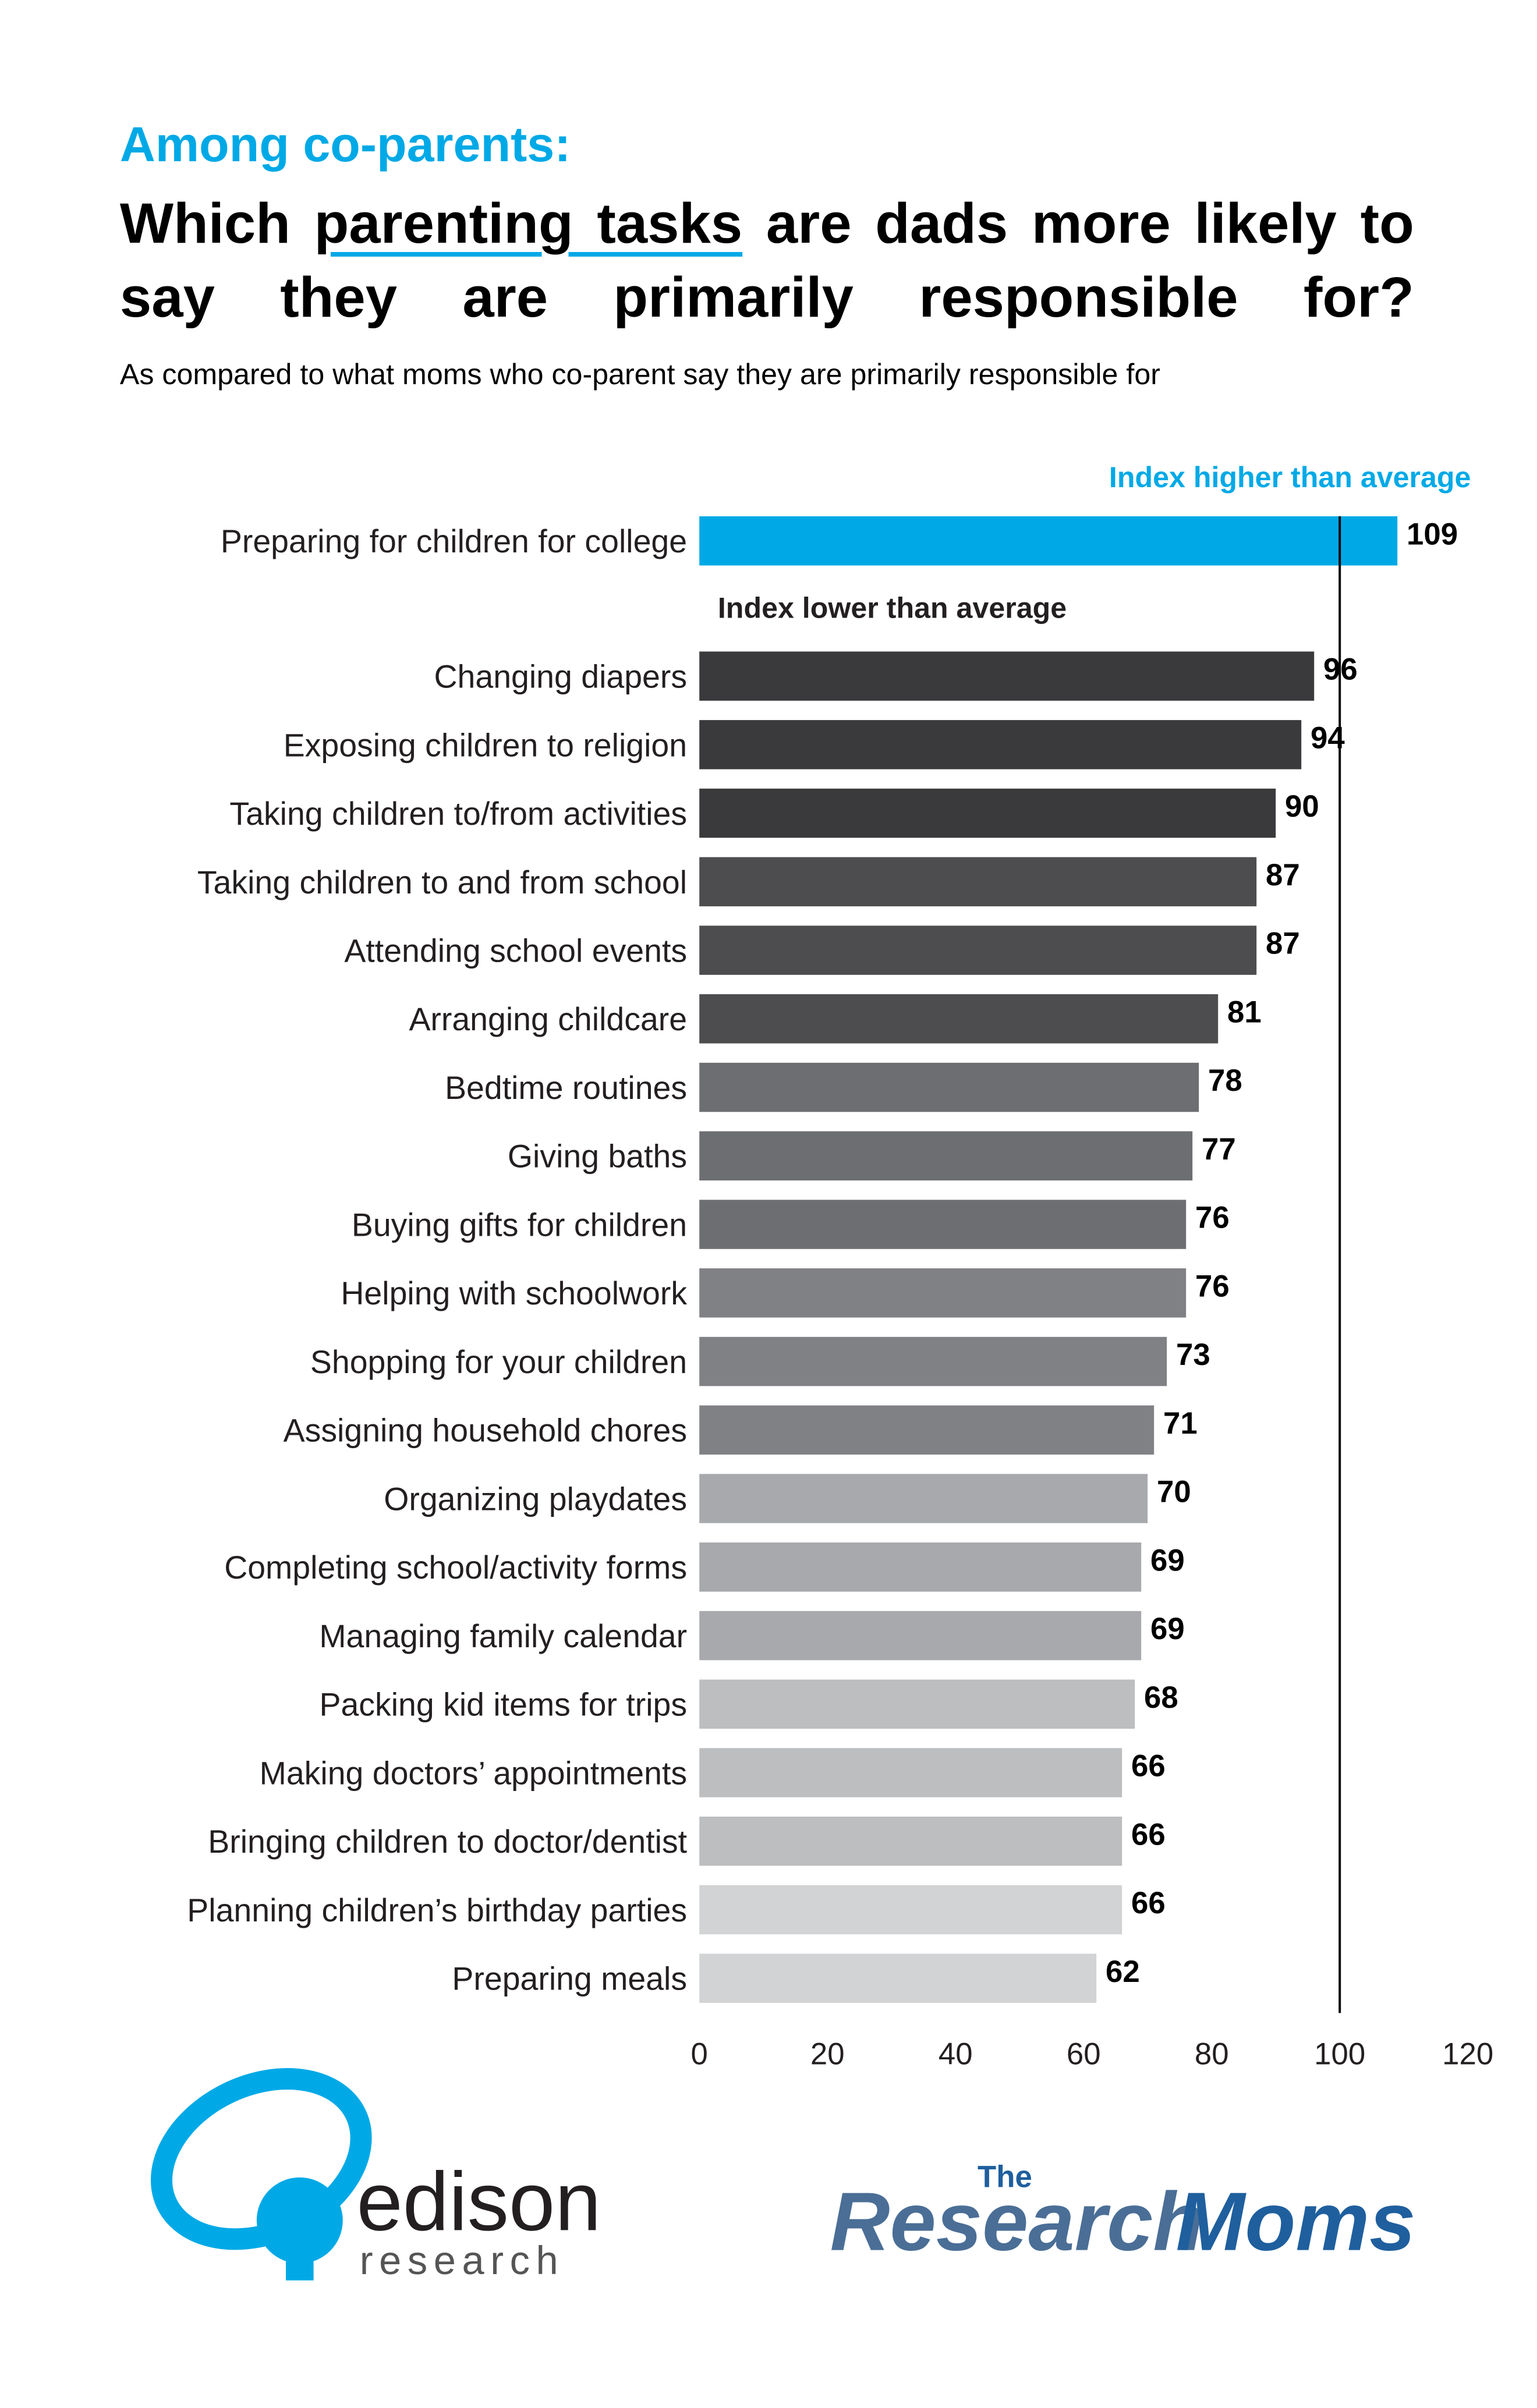 The width and height of the screenshot is (1537, 2408). What do you see at coordinates (597, 1157) in the screenshot?
I see `category-label: Giving baths` at bounding box center [597, 1157].